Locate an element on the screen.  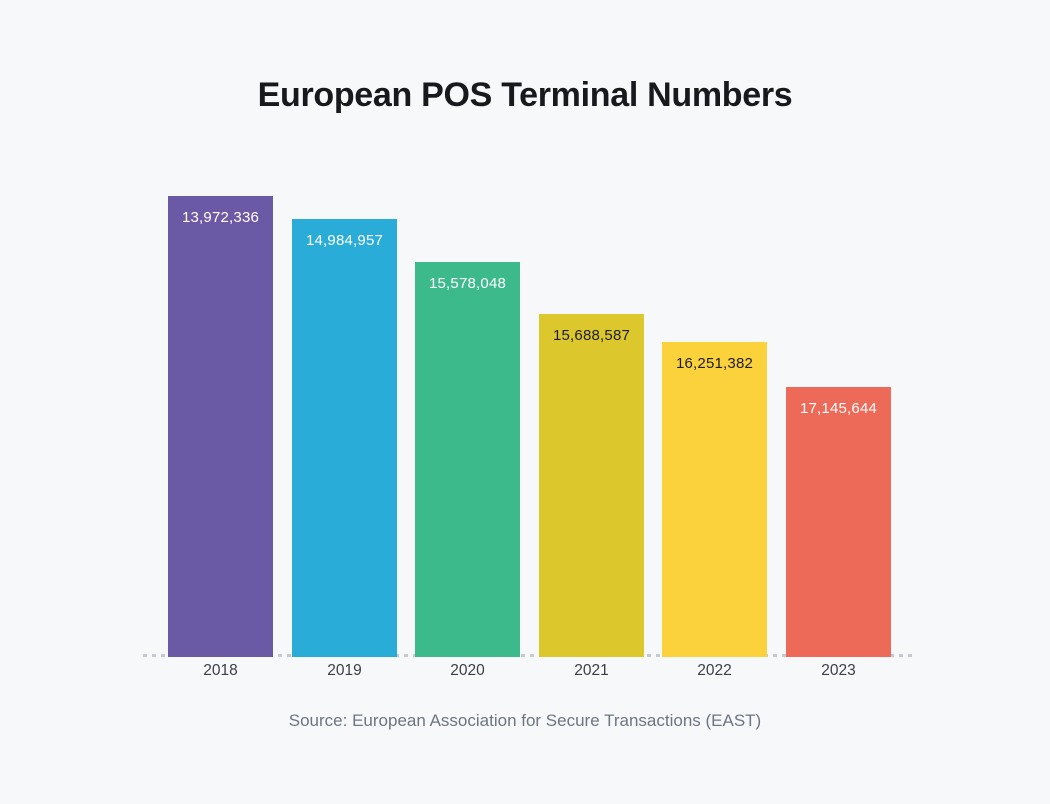
bar-2022: 16,251,382 is located at coordinates (714, 499).